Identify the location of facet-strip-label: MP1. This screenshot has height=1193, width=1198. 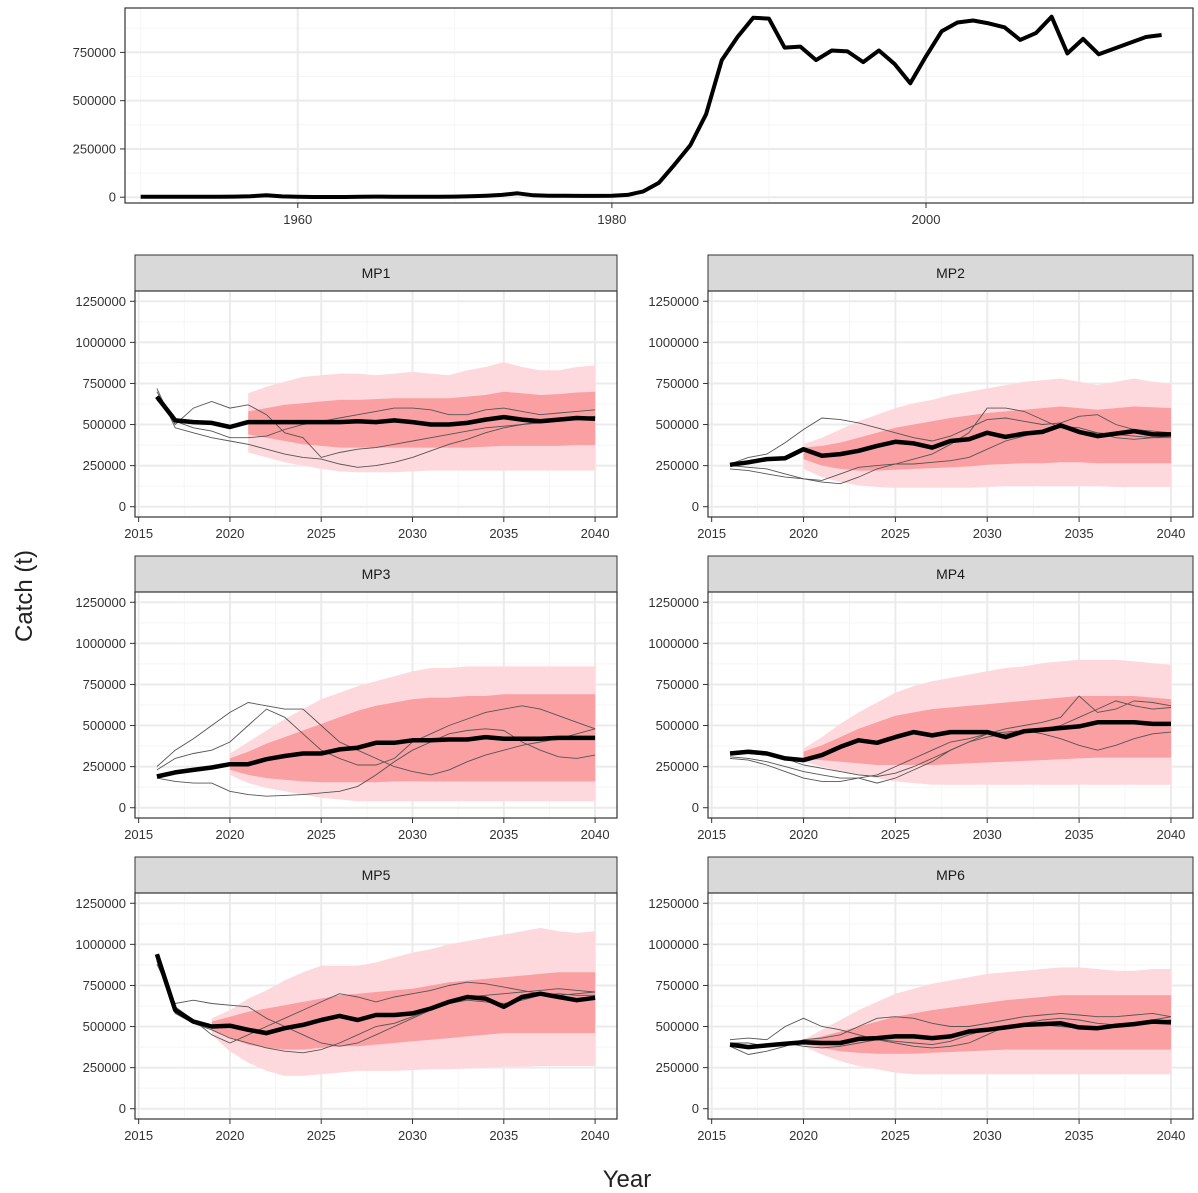
(376, 273).